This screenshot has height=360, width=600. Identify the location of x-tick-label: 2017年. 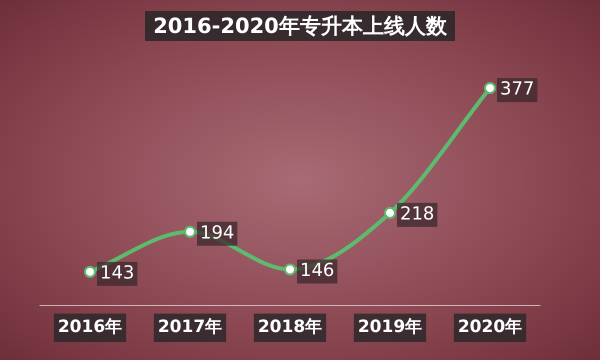
(190, 327).